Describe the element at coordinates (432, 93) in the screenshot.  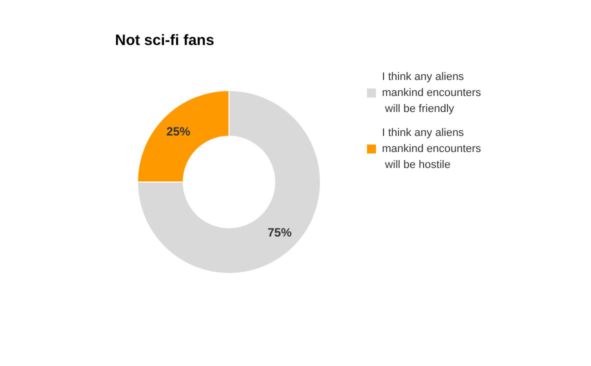
I see `legend-label: I think any aliens mankind encounters will be friendly` at that location.